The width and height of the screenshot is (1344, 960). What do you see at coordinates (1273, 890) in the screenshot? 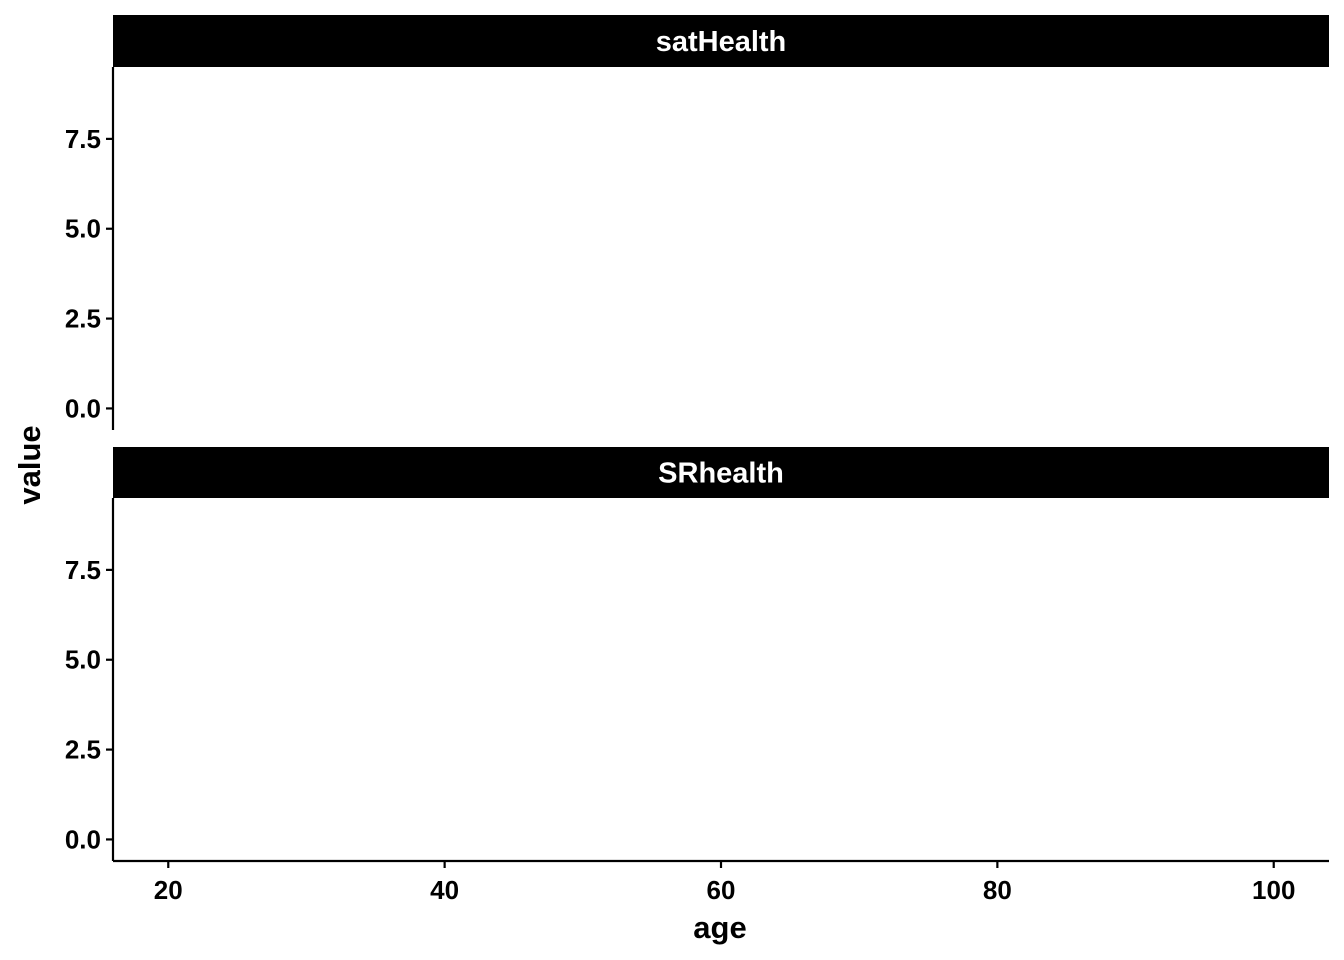
I see `x-tick-label: 100` at bounding box center [1273, 890].